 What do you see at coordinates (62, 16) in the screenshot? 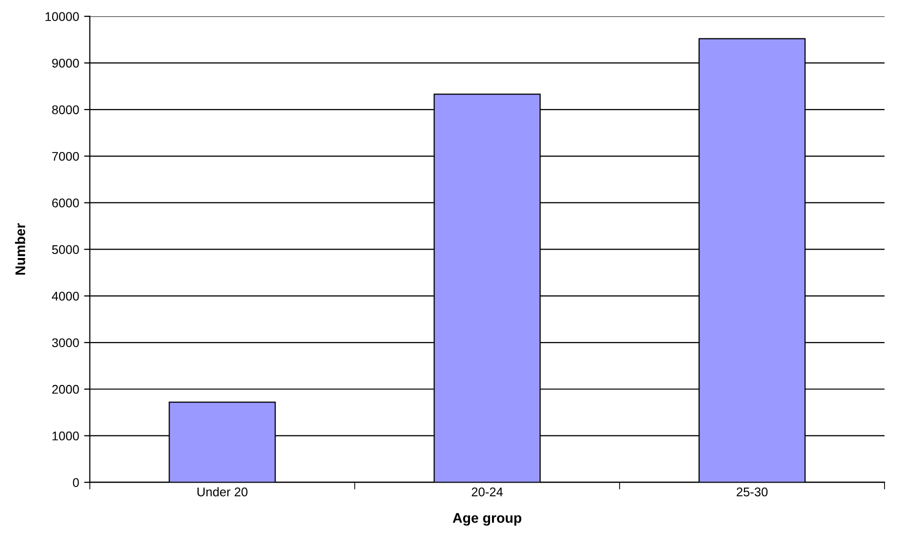
I see `y-tick-label: 10000` at bounding box center [62, 16].